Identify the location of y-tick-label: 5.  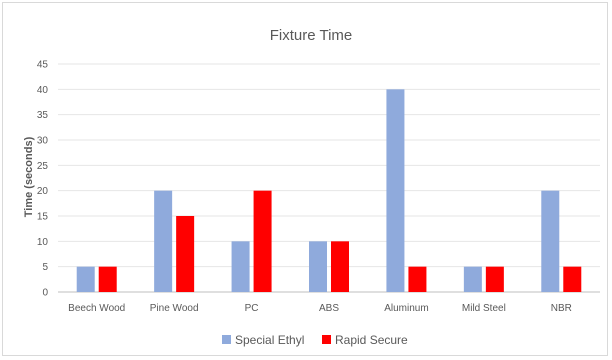
(45, 267).